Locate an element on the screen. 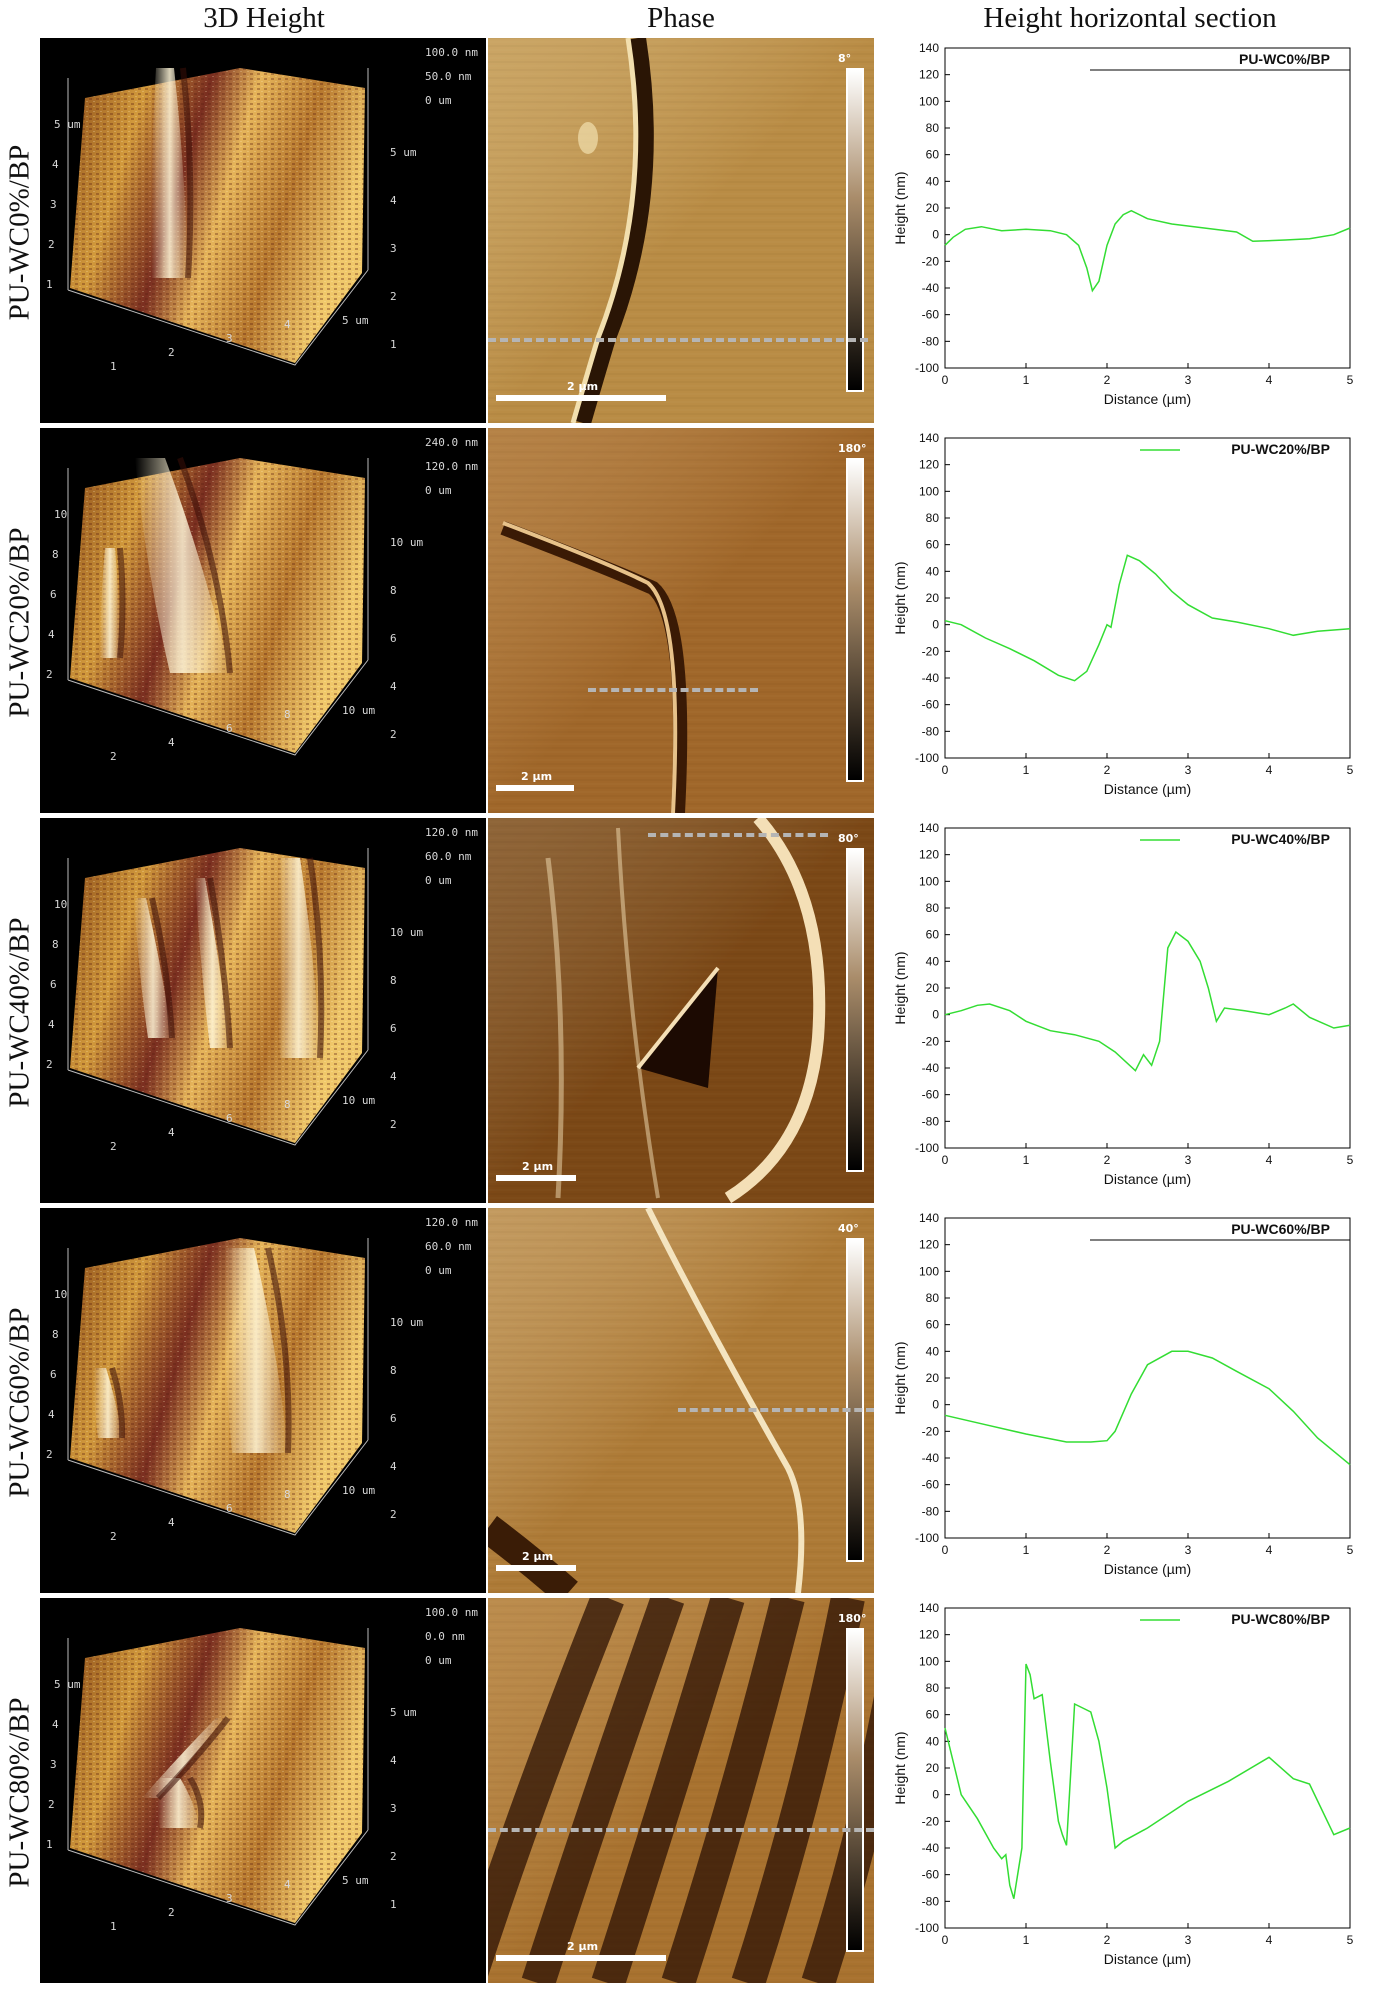 The image size is (1383, 1991). y-tick-label: 0 is located at coordinates (935, 1405).